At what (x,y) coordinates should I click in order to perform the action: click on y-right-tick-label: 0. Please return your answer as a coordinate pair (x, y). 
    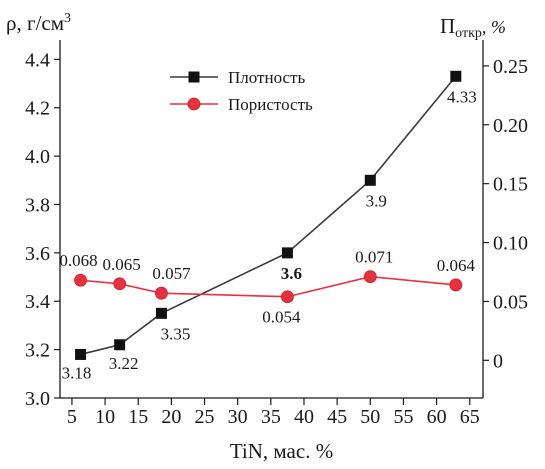
    Looking at the image, I should click on (498, 361).